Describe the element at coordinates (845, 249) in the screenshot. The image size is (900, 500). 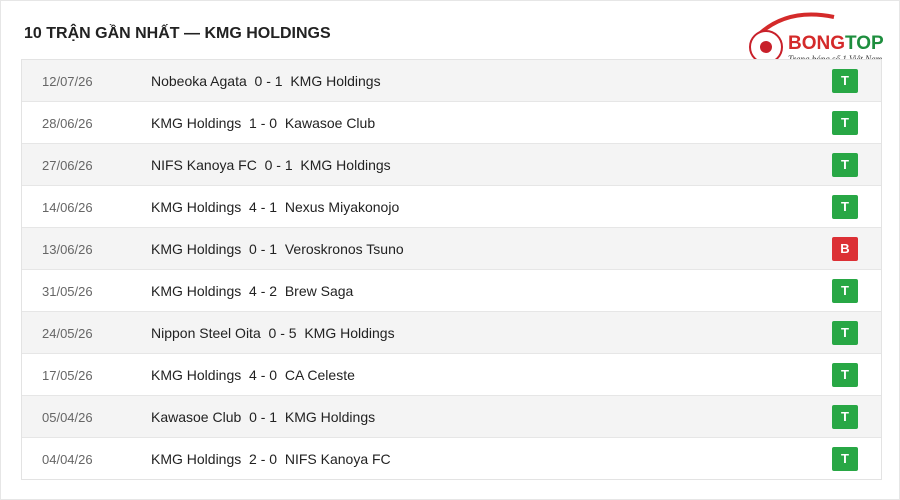
I see `result-badge: B` at that location.